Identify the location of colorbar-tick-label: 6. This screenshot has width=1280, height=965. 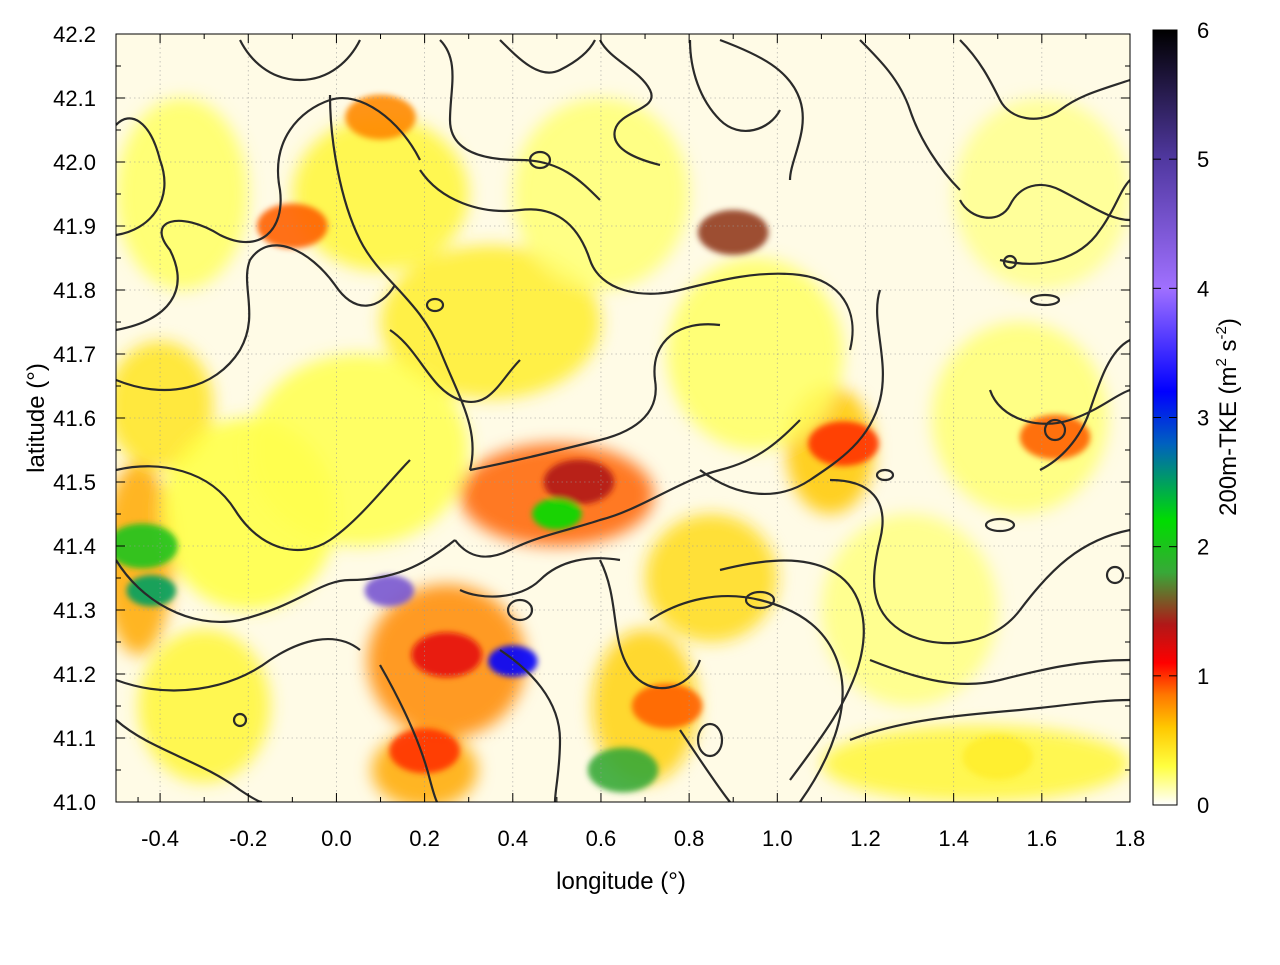
(1203, 30).